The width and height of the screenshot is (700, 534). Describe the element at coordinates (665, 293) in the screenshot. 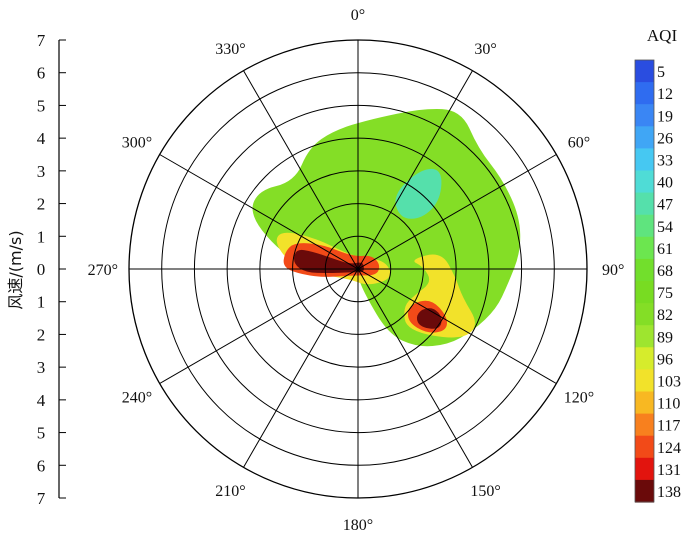

I see `colorbar-label-75: 75` at that location.